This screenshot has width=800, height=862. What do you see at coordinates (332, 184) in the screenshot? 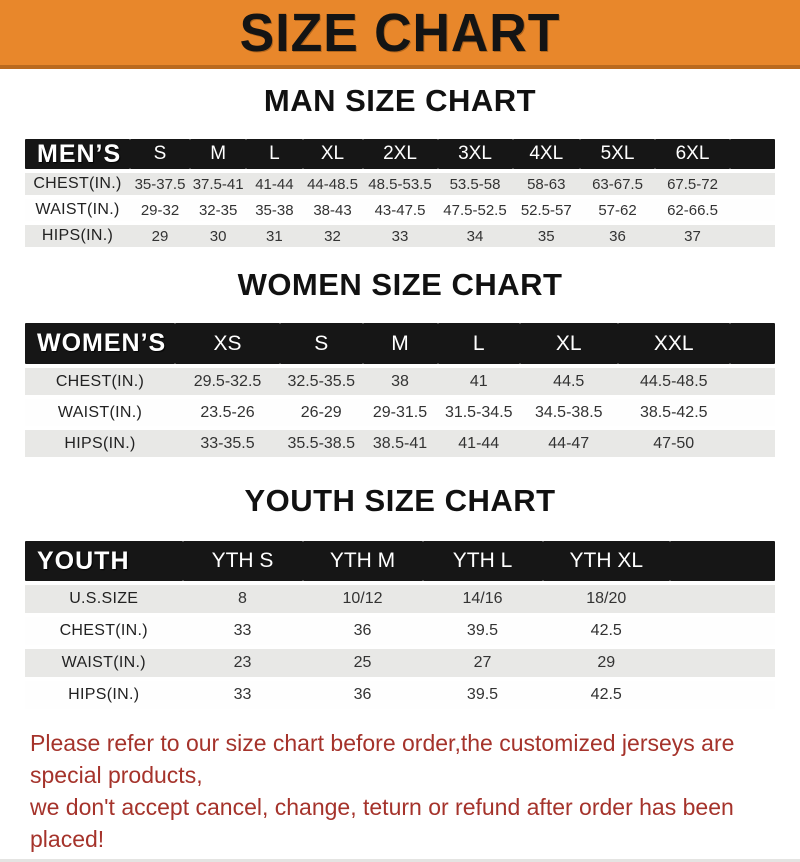
I see `measurement-value-cell: 44-48.5` at bounding box center [332, 184].